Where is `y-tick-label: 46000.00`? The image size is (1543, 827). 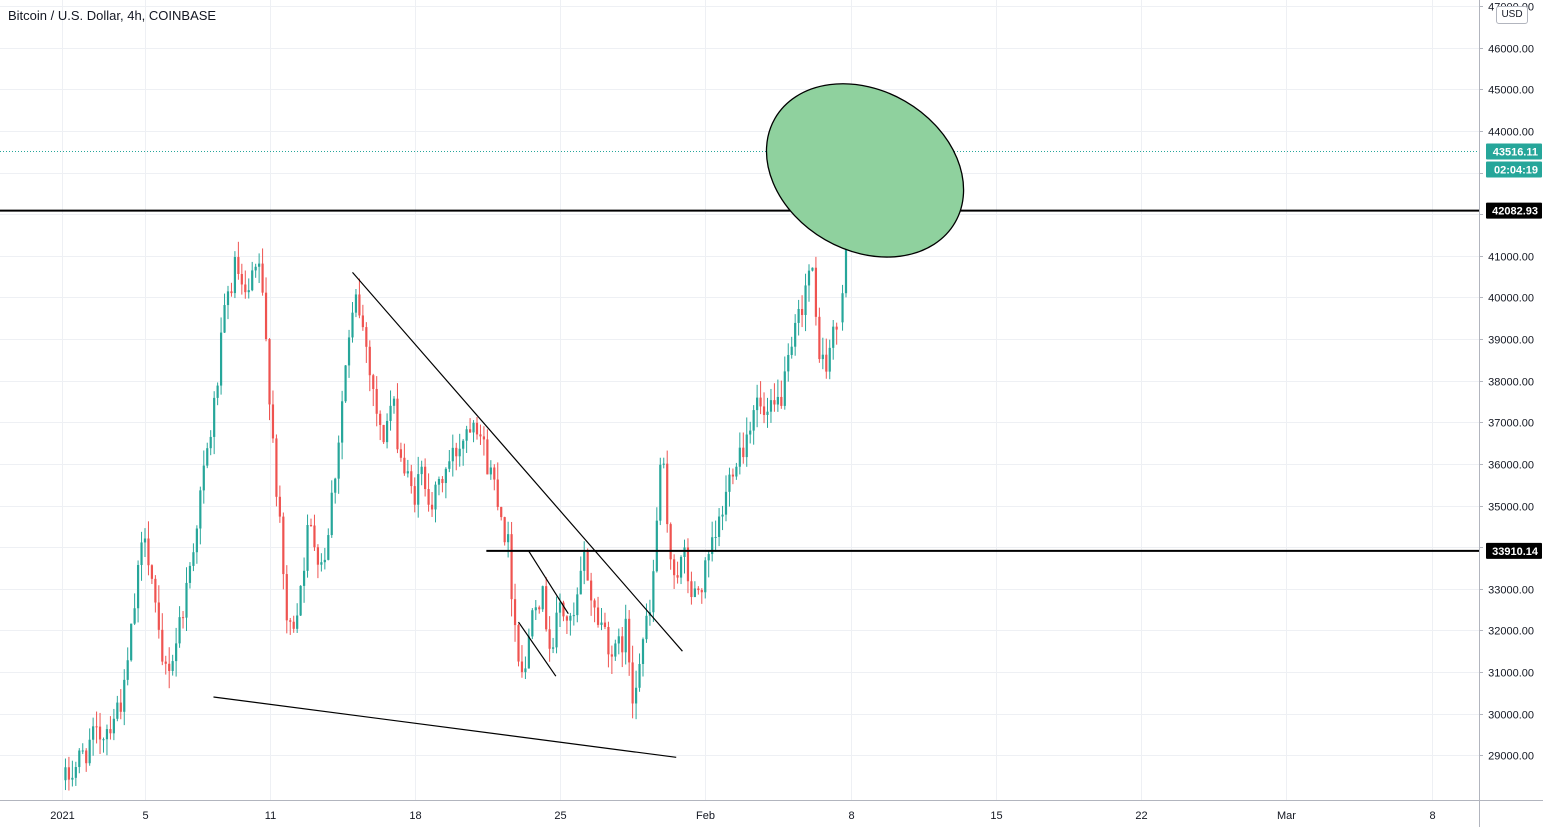 y-tick-label: 46000.00 is located at coordinates (1511, 50).